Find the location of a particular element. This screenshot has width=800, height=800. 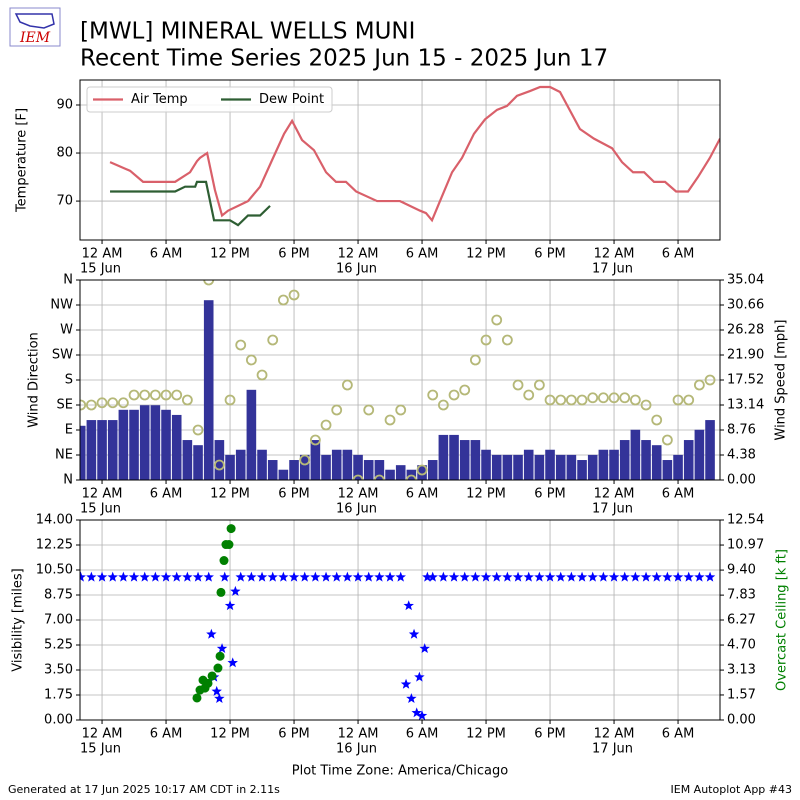

x-date-label: 15 Jun is located at coordinates (100, 749).